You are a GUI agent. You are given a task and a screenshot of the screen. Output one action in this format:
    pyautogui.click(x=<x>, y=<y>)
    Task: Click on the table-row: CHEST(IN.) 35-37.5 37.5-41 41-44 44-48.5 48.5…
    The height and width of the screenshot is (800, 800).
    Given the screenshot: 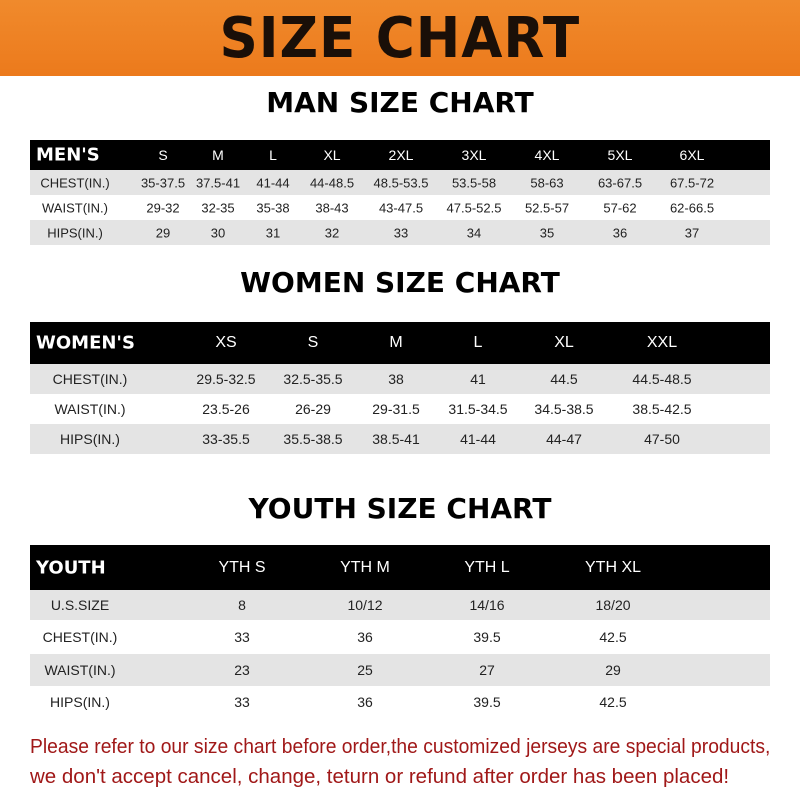 What is the action you would take?
    pyautogui.click(x=400, y=182)
    